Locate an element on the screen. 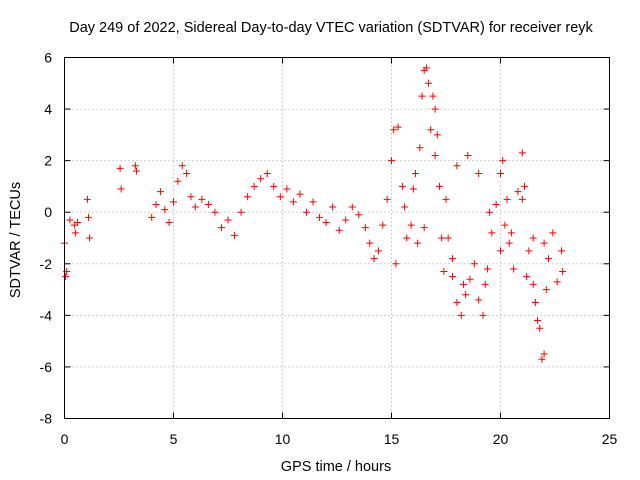 The width and height of the screenshot is (640, 480). y-tick-label: 0 is located at coordinates (48, 212).